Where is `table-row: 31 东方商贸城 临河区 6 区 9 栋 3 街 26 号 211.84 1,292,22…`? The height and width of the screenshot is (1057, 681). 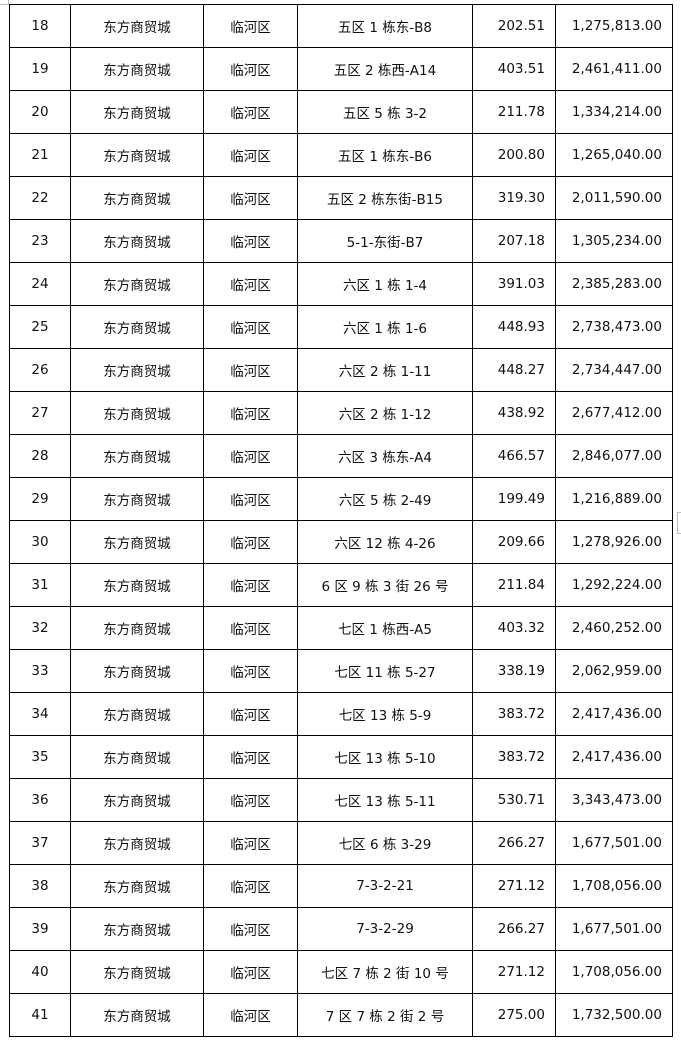 table-row: 31 东方商贸城 临河区 6 区 9 栋 3 街 26 号 211.84 1,292,22… is located at coordinates (341, 585).